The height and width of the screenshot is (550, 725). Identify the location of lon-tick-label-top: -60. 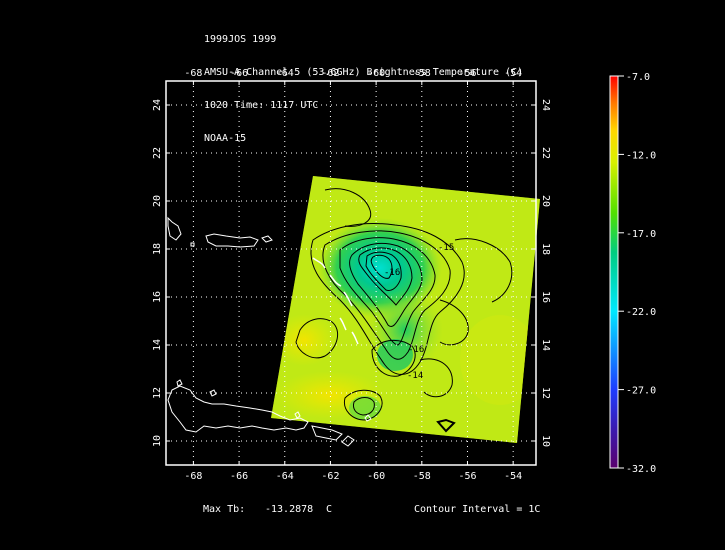
(376, 73).